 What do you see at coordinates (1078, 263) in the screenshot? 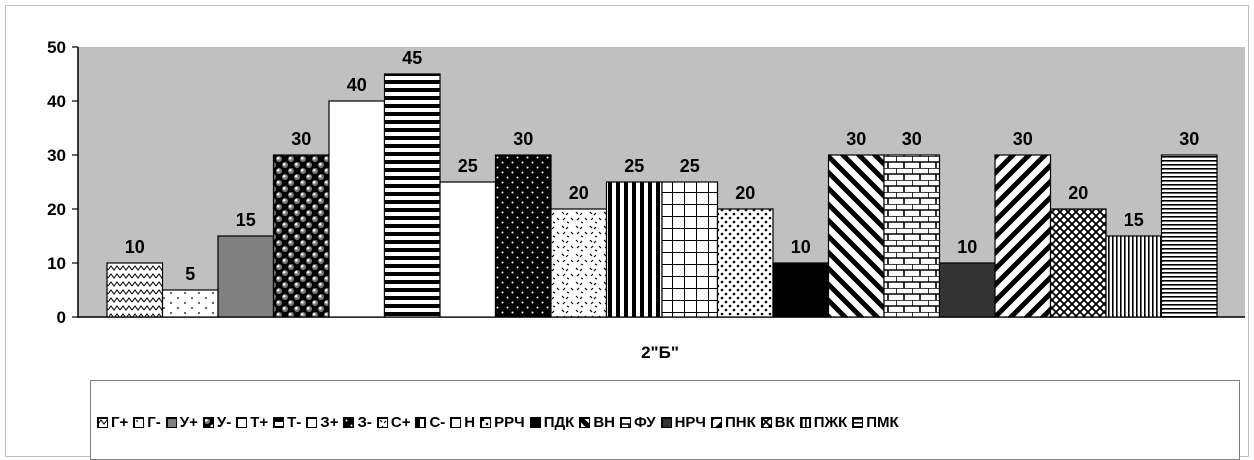
I see `bar-ВК` at bounding box center [1078, 263].